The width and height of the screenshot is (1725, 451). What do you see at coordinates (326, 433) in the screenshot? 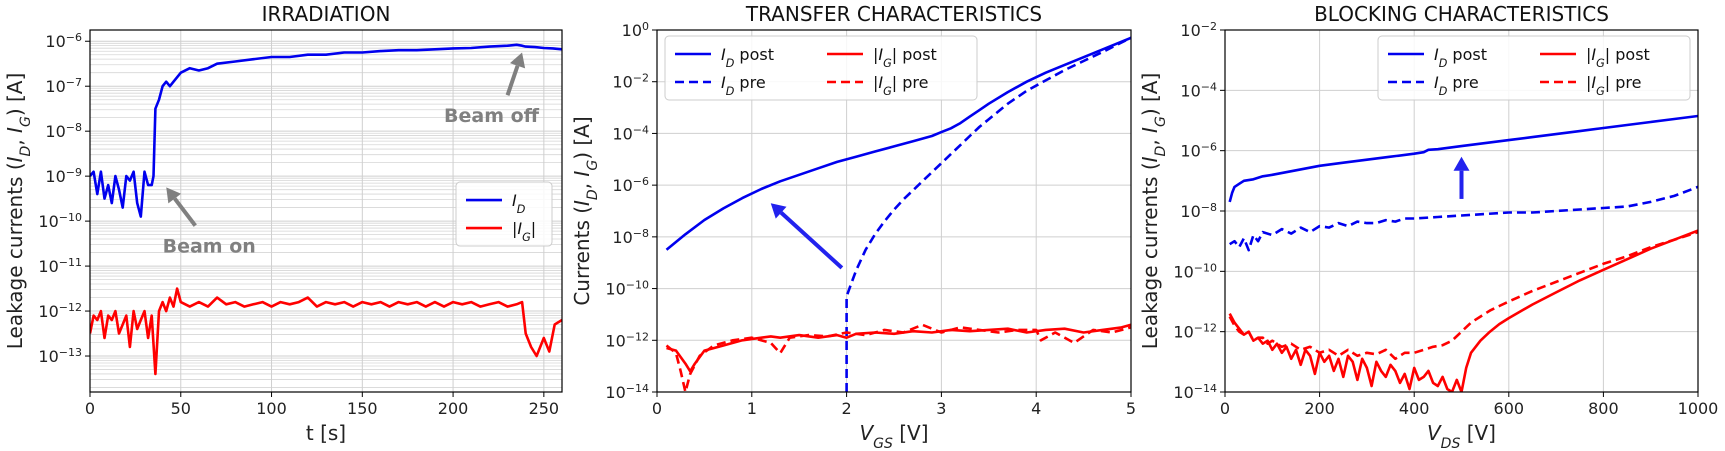
I see `x-axis-label: t [s]` at bounding box center [326, 433].